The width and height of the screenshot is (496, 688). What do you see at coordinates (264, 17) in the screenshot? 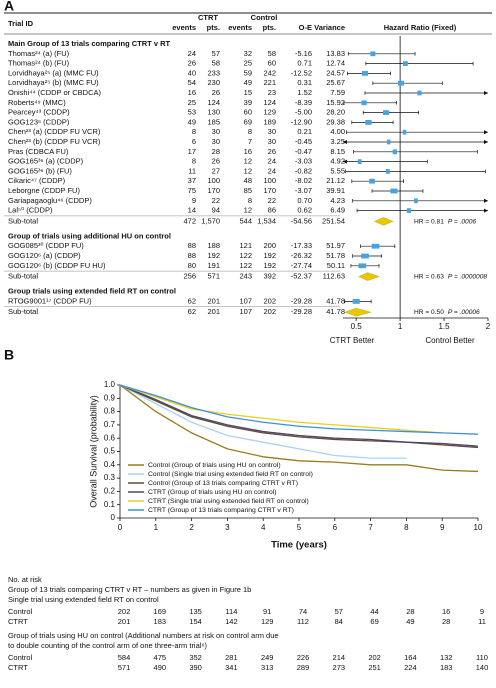
I see `column-header: Control` at bounding box center [264, 17].